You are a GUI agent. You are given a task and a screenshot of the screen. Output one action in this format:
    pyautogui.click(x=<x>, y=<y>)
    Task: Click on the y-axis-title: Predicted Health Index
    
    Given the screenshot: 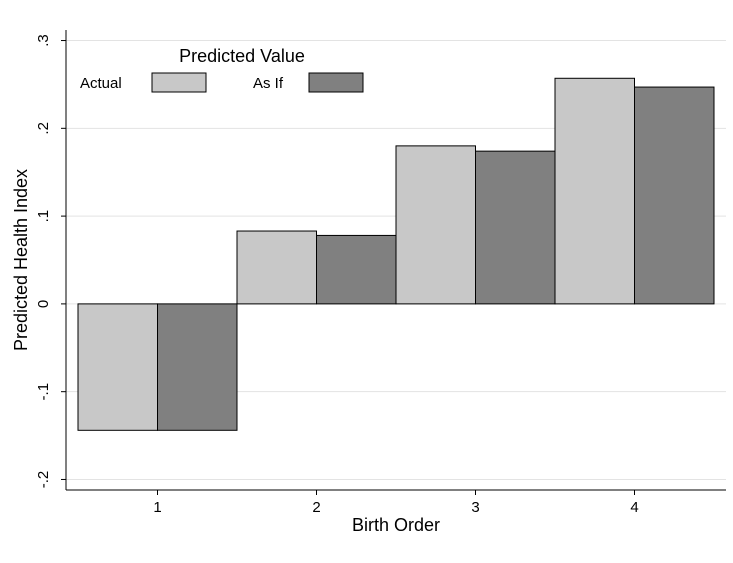 What is the action you would take?
    pyautogui.click(x=21, y=260)
    